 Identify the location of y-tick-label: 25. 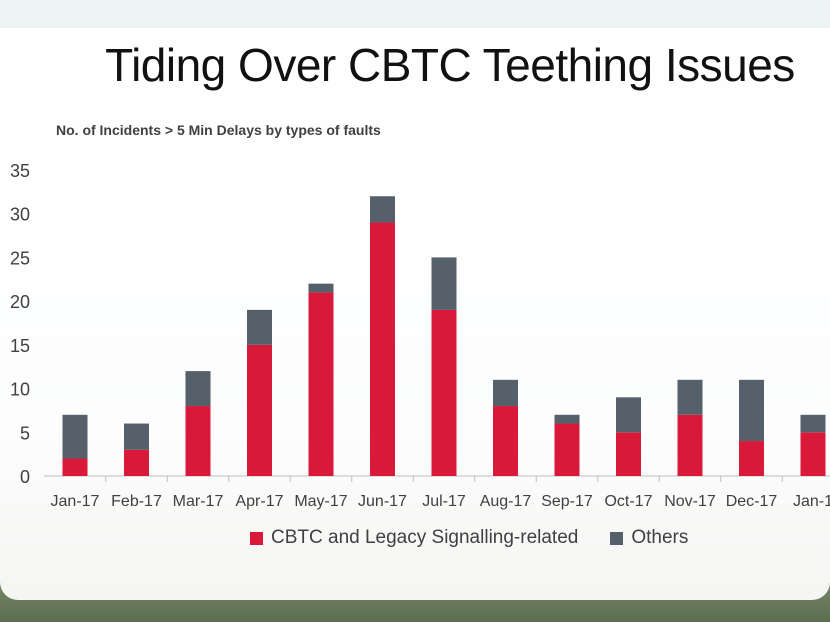
(20, 258).